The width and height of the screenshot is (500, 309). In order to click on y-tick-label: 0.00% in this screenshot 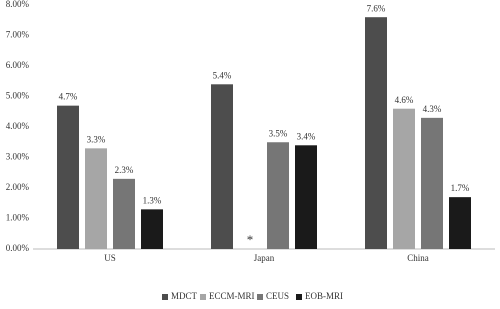, I will do `click(18, 248)`.